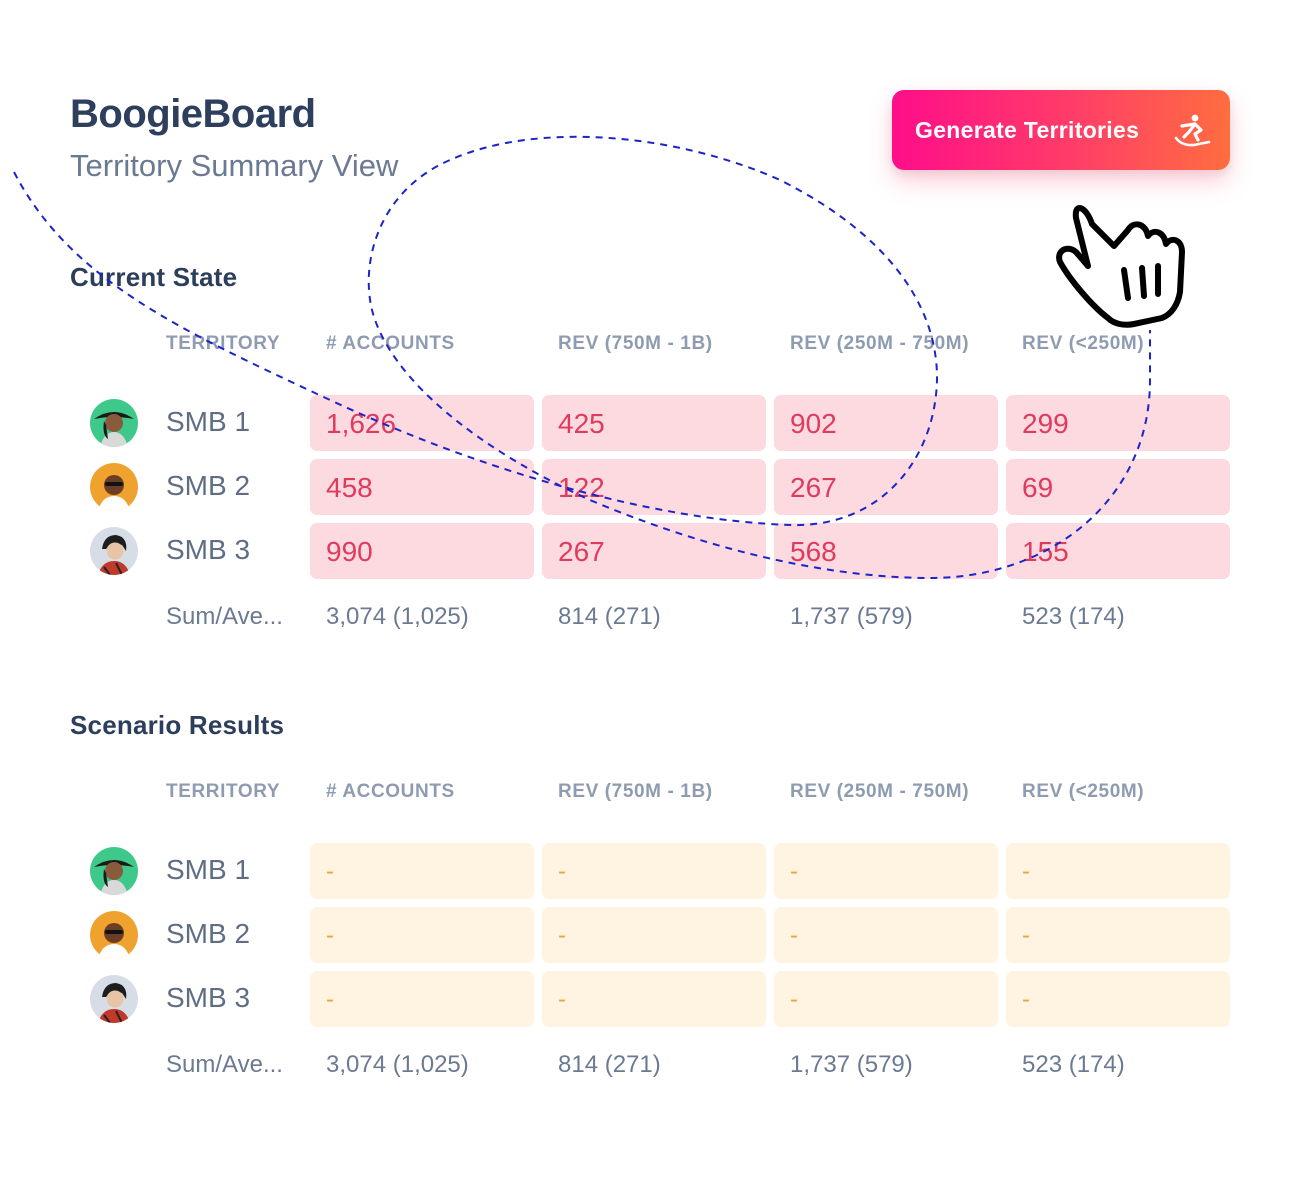  Describe the element at coordinates (886, 423) in the screenshot. I see `cell-rev-250m-750m: 902` at that location.